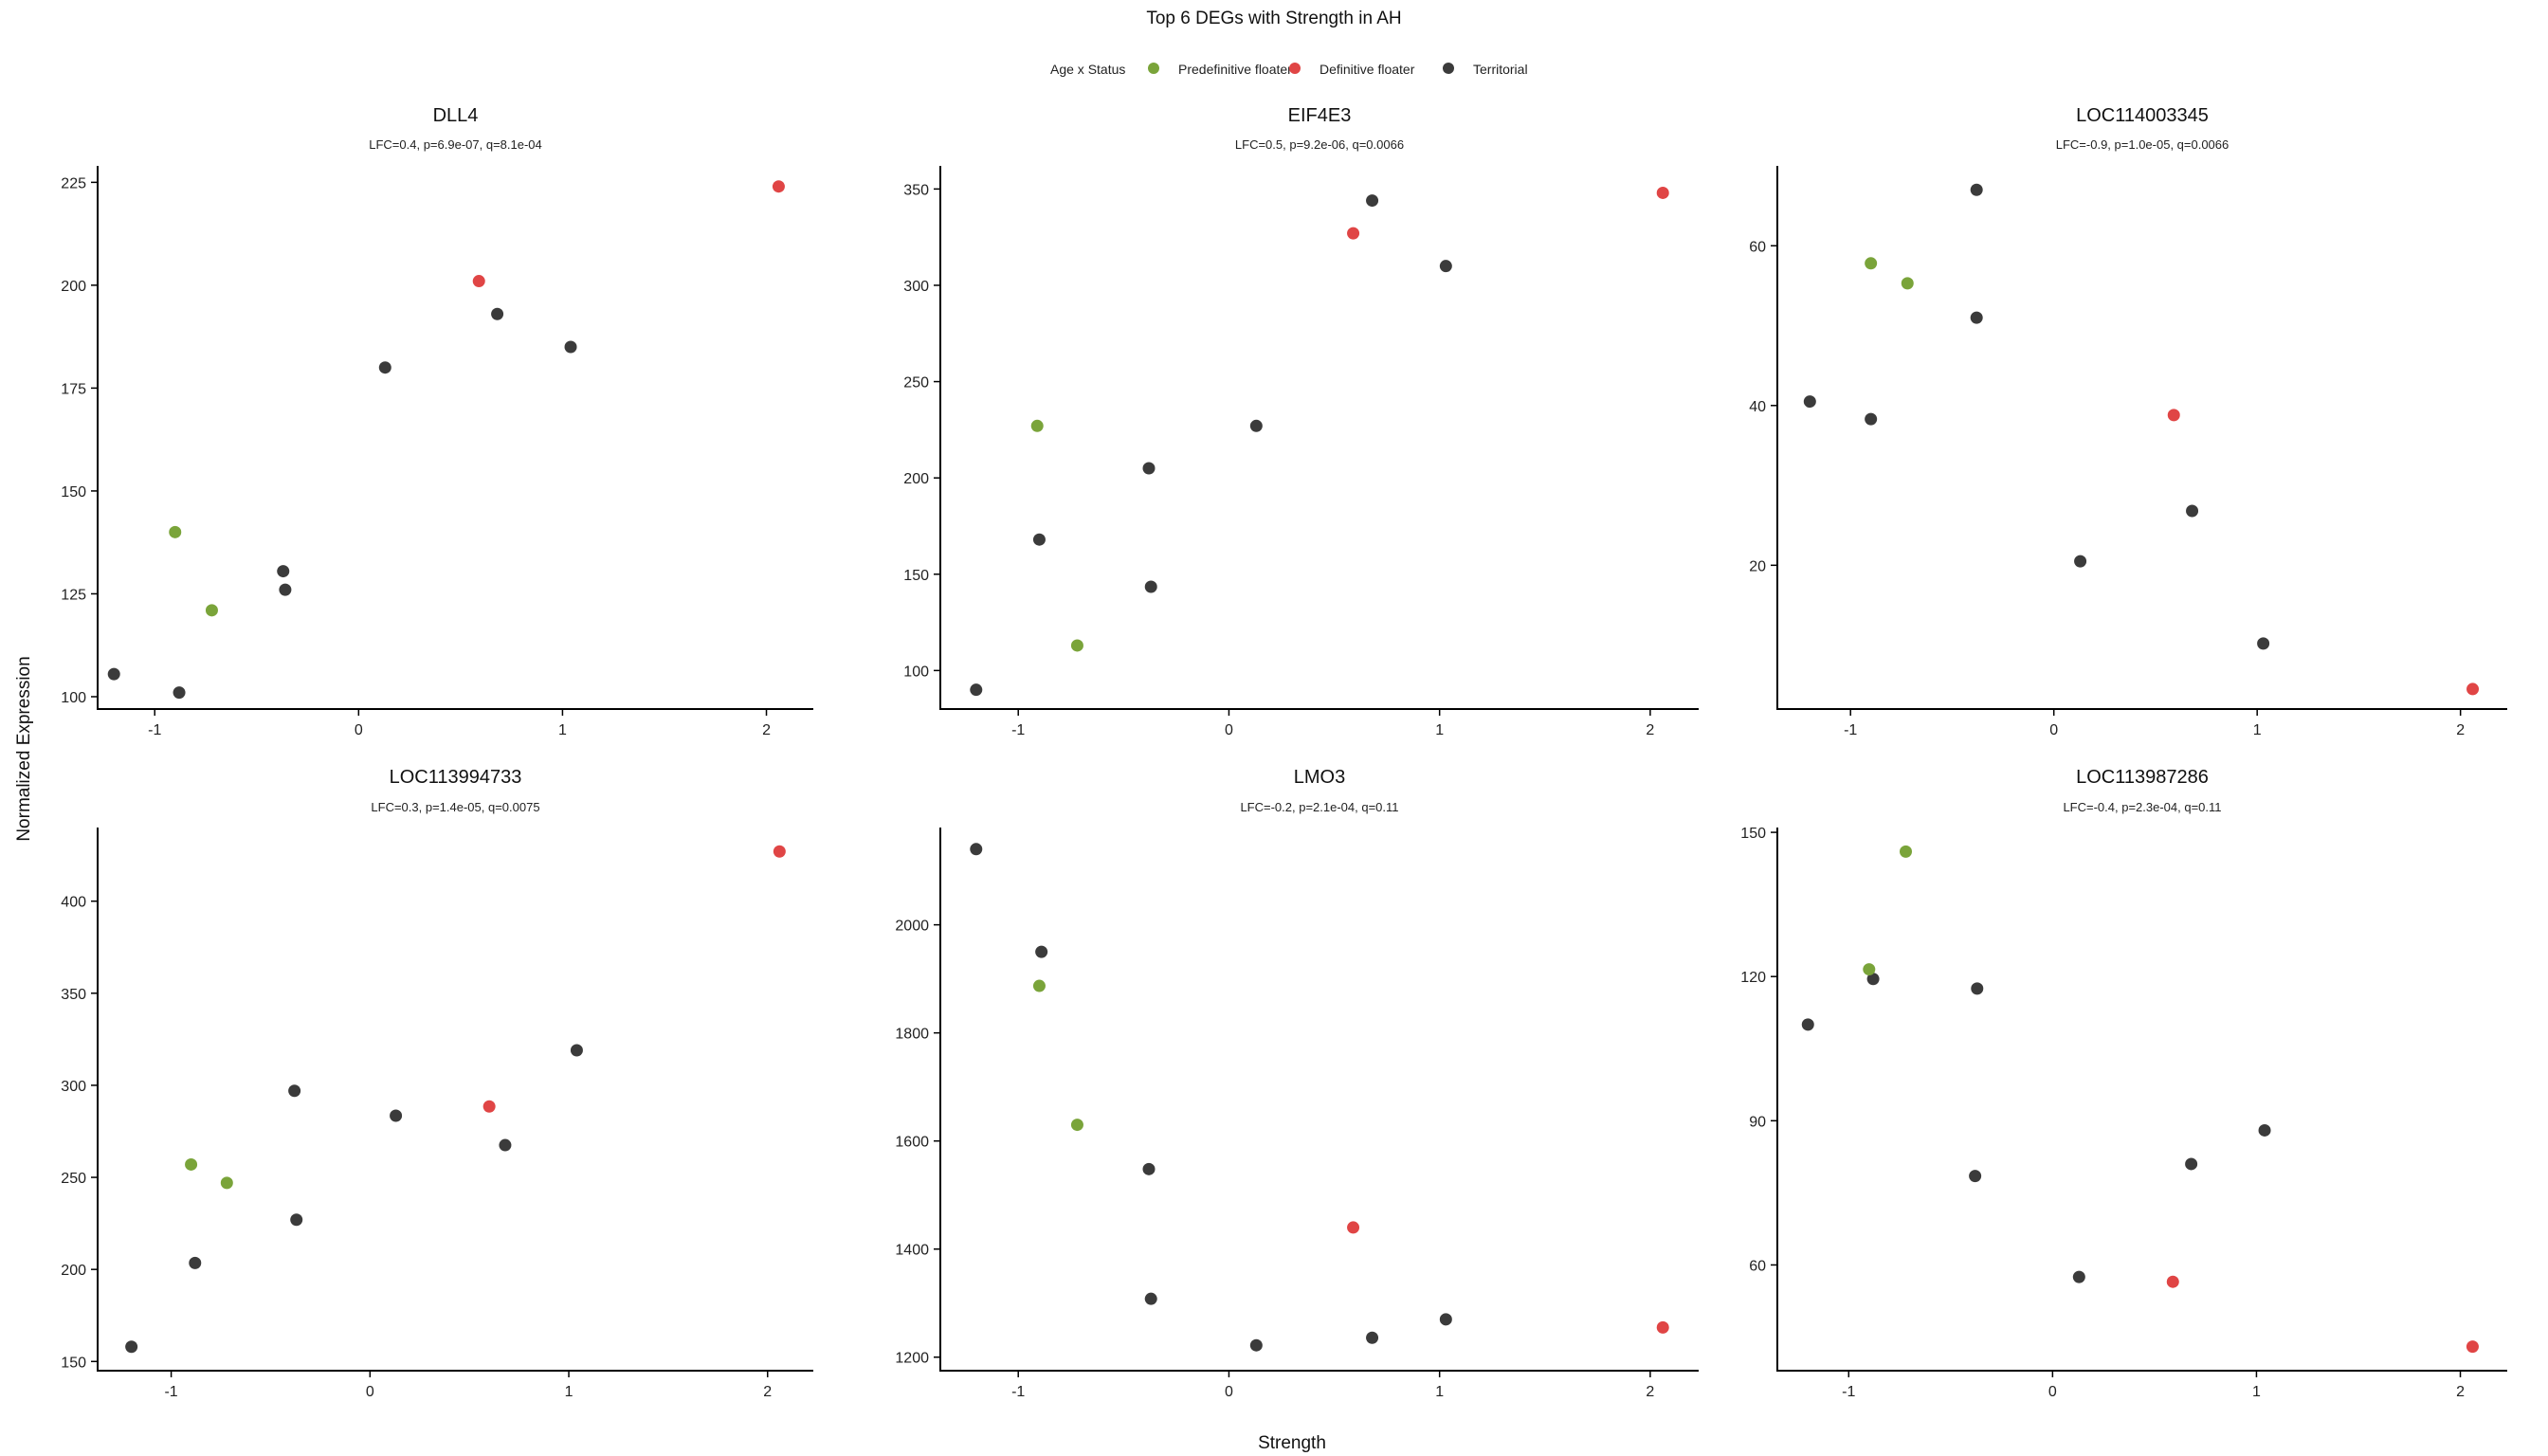  What do you see at coordinates (1273, 18) in the screenshot?
I see `figure-title: Top 6 DEGs with Strength in AH` at bounding box center [1273, 18].